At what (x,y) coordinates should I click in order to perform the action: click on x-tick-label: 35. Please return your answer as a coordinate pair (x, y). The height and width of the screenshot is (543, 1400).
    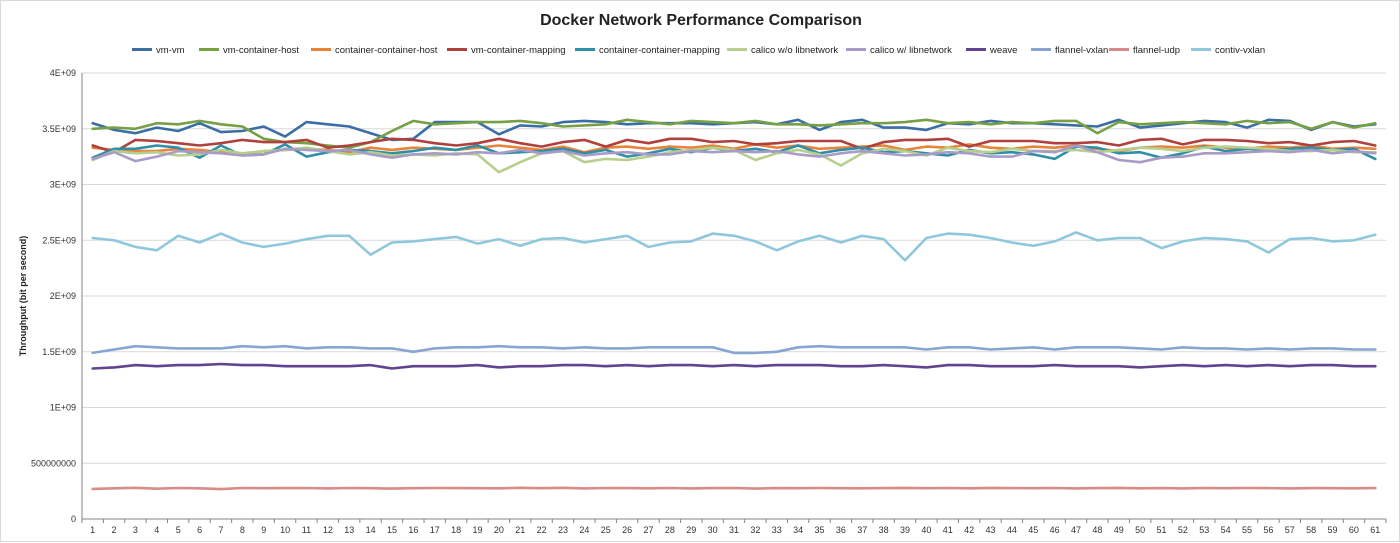
    Looking at the image, I should click on (820, 530).